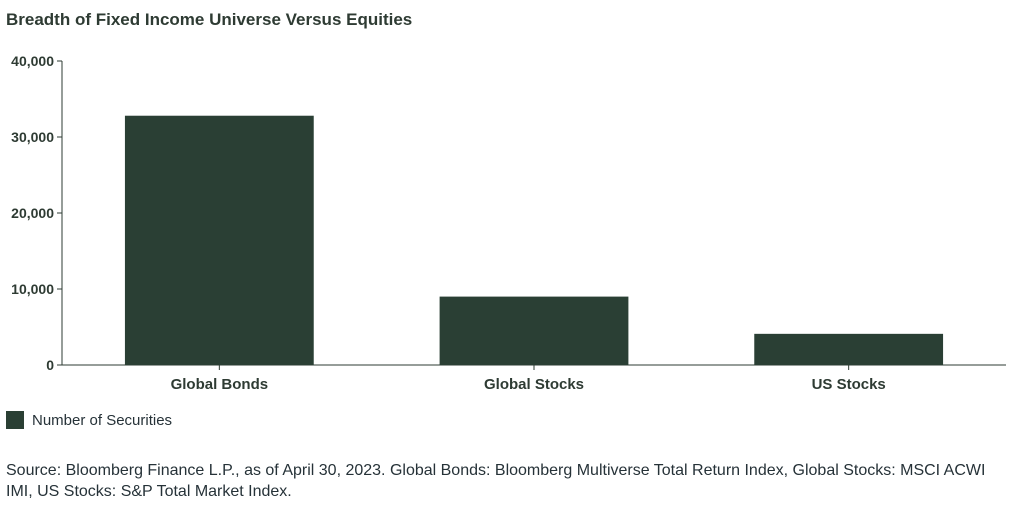 The image size is (1024, 512). I want to click on bar-global-stocks, so click(534, 330).